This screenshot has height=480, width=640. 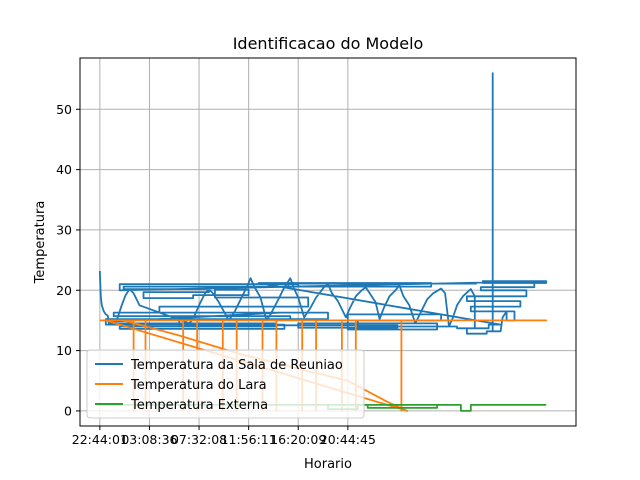 I want to click on x-axis-label: Horario, so click(x=328, y=464).